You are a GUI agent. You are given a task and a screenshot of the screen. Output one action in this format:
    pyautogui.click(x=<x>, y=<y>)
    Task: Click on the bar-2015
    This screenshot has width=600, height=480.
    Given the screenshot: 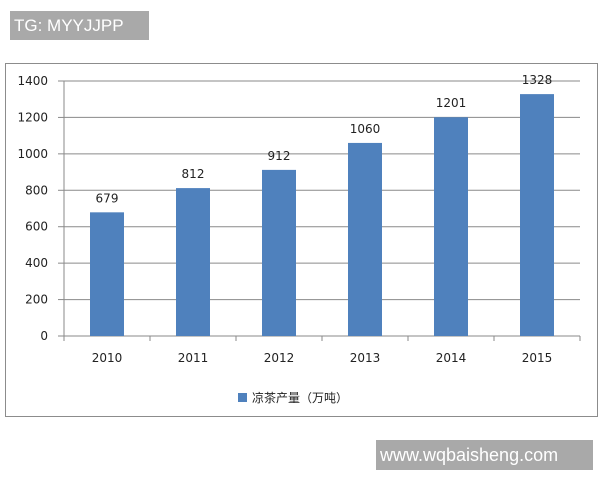 What is the action you would take?
    pyautogui.click(x=537, y=215)
    